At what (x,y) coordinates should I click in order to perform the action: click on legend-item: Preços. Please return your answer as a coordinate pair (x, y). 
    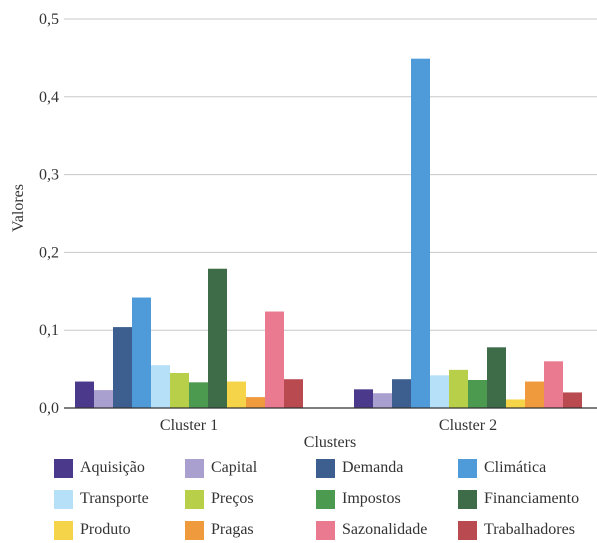
    Looking at the image, I should click on (219, 499).